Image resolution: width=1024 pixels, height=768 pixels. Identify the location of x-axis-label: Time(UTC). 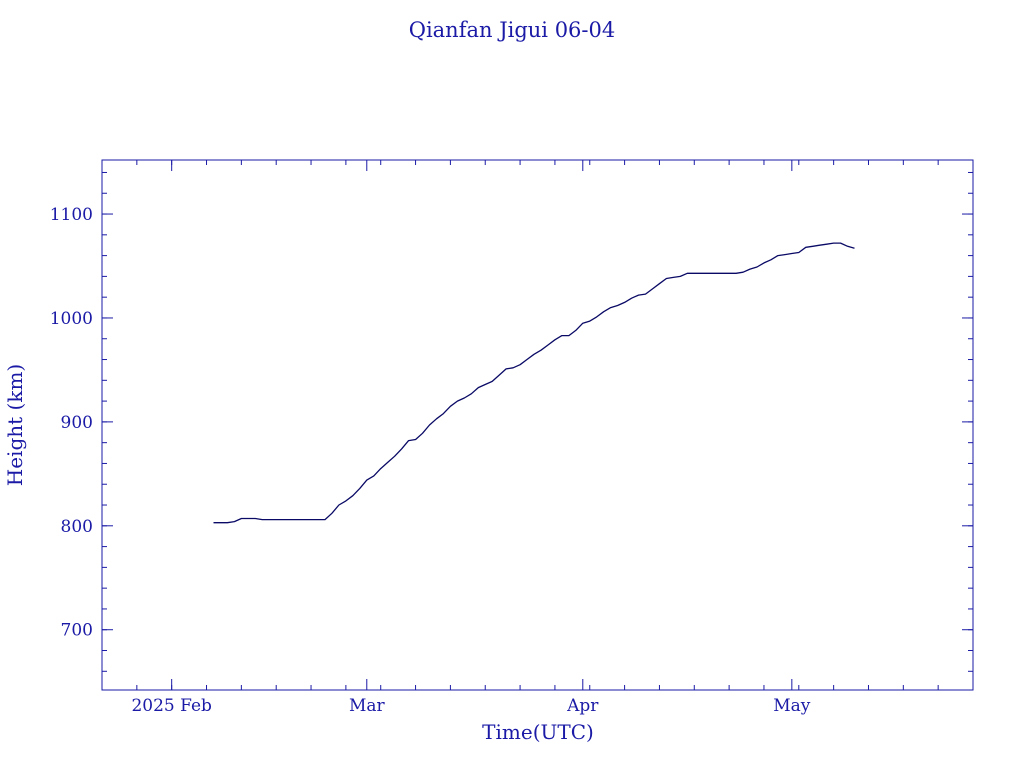
(538, 732).